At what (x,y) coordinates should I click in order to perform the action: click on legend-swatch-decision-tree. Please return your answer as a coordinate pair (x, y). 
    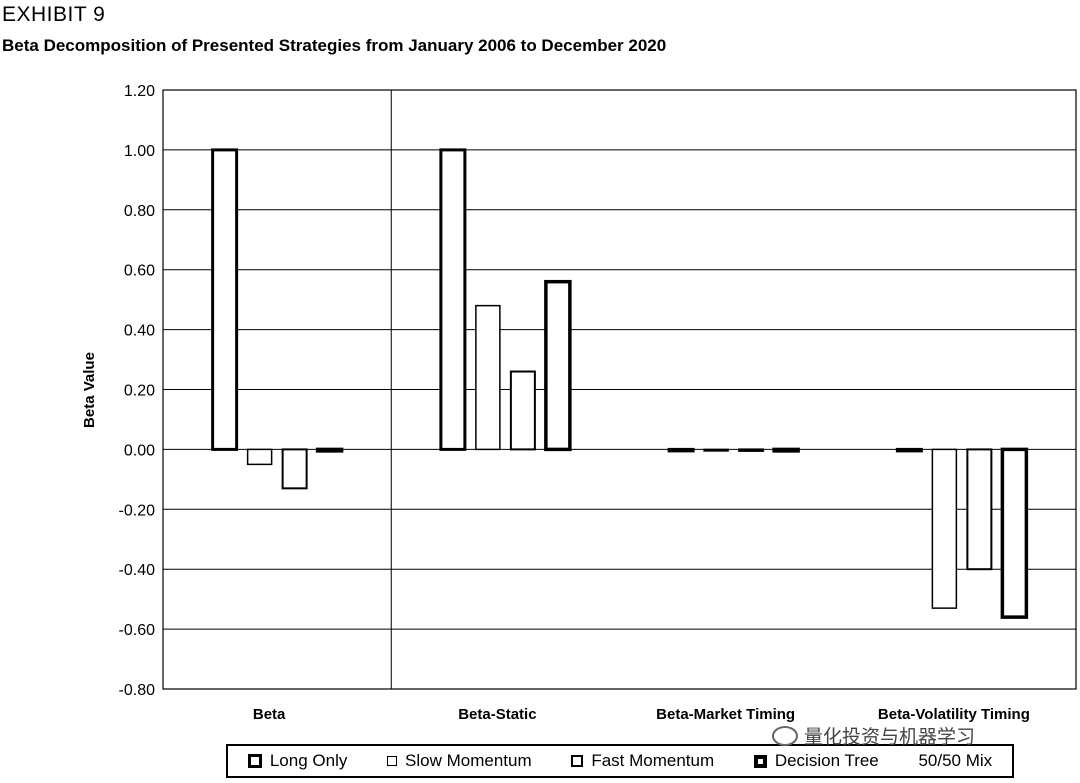
    Looking at the image, I should click on (760, 761).